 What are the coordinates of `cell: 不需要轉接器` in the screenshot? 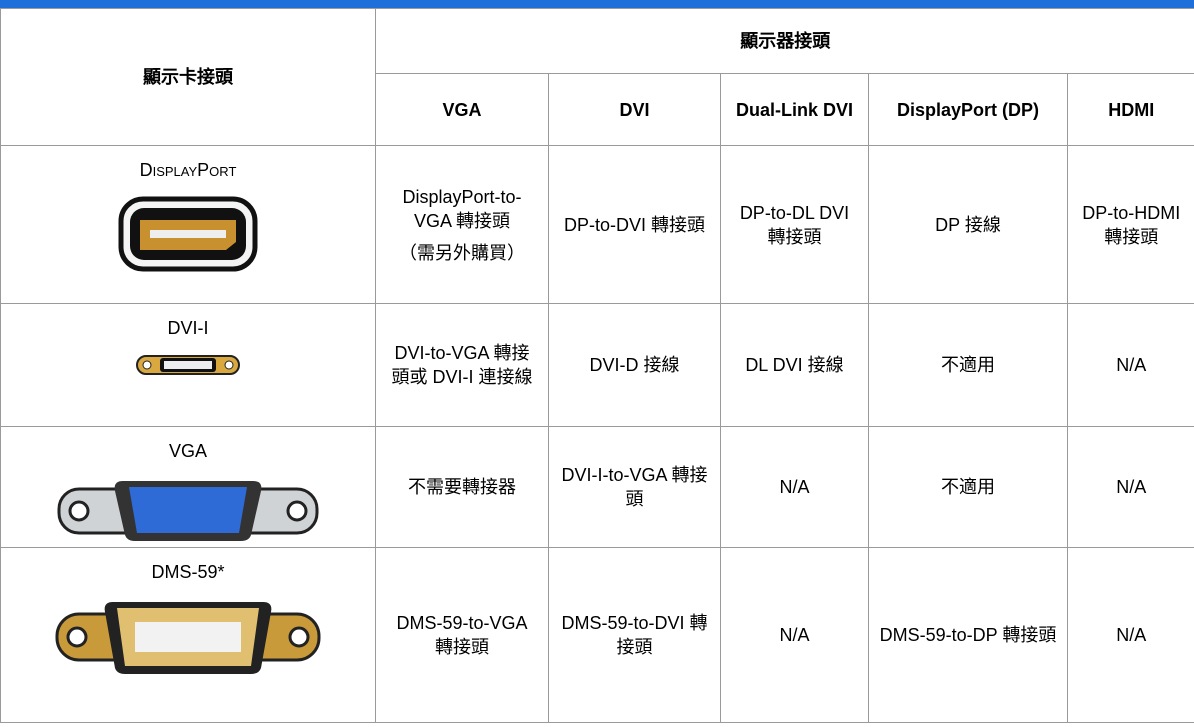 It's located at (462, 487).